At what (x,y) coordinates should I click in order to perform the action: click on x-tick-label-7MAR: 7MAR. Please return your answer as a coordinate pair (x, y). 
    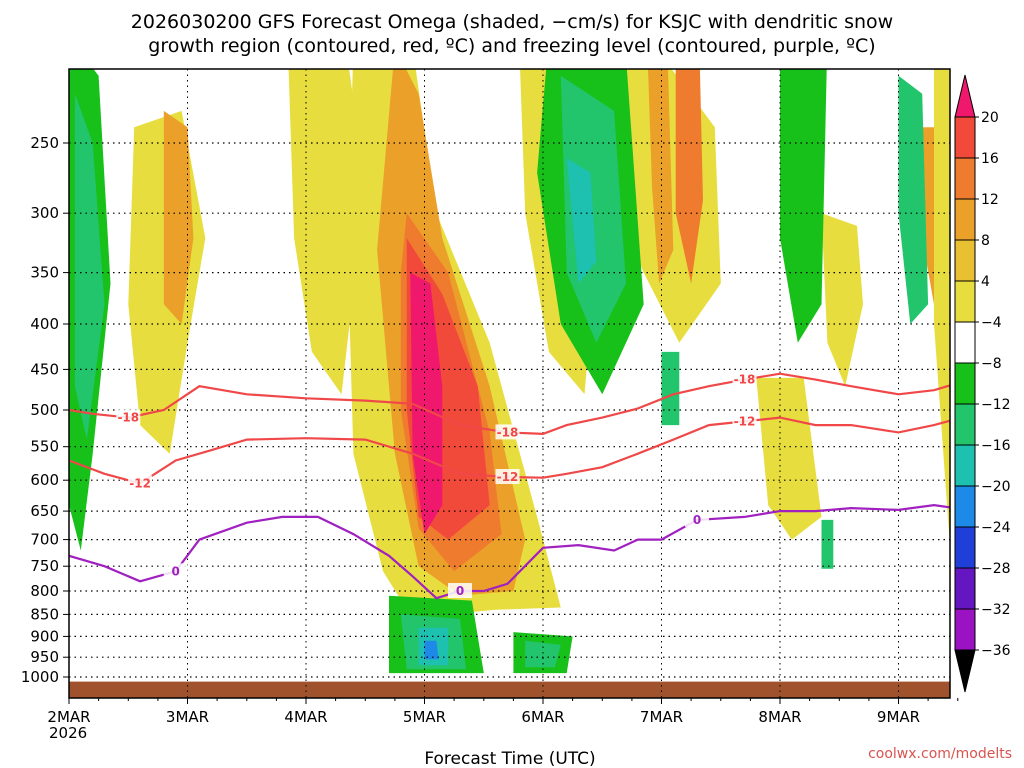
    Looking at the image, I should click on (661, 717).